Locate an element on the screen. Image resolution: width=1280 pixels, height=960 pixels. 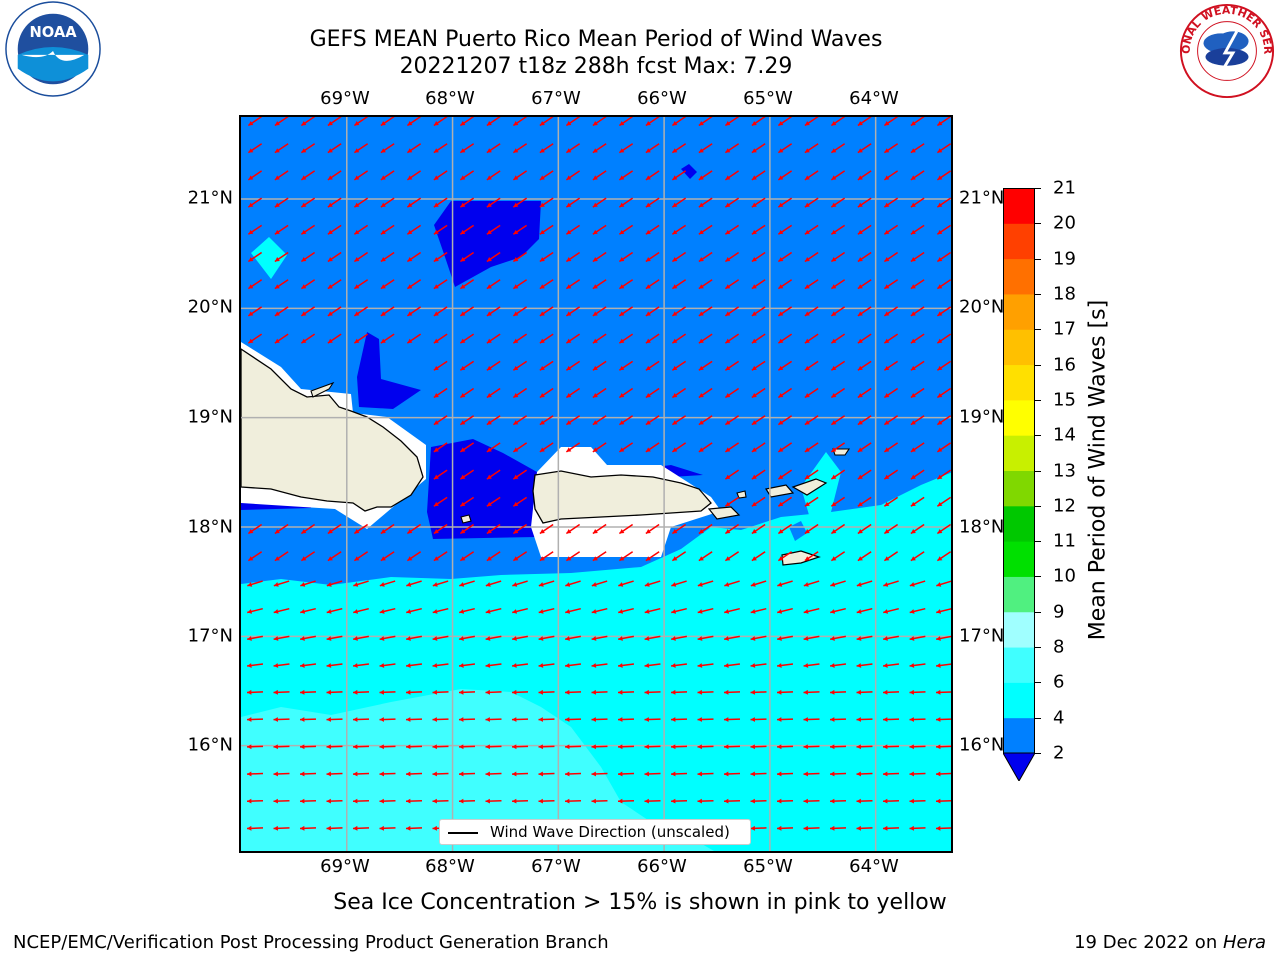
colorbar-tick-label: 6 is located at coordinates (1059, 682).